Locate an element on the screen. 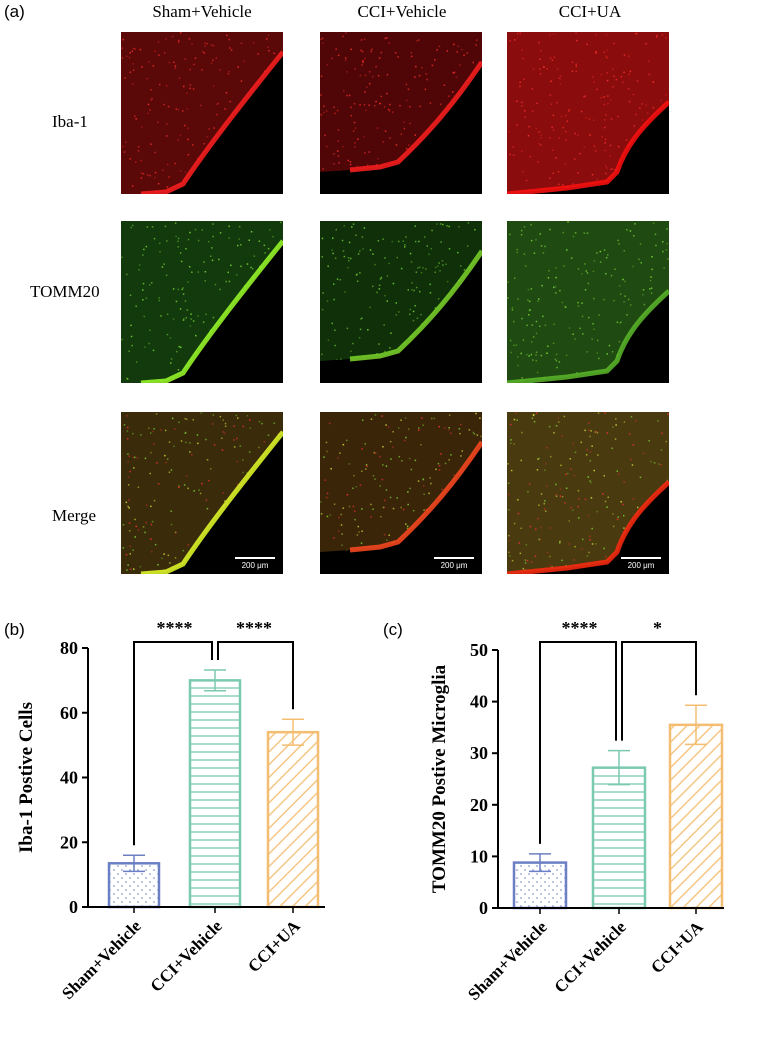 This screenshot has height=1039, width=758. micrograph-tomm20-cci-ua is located at coordinates (588, 302).